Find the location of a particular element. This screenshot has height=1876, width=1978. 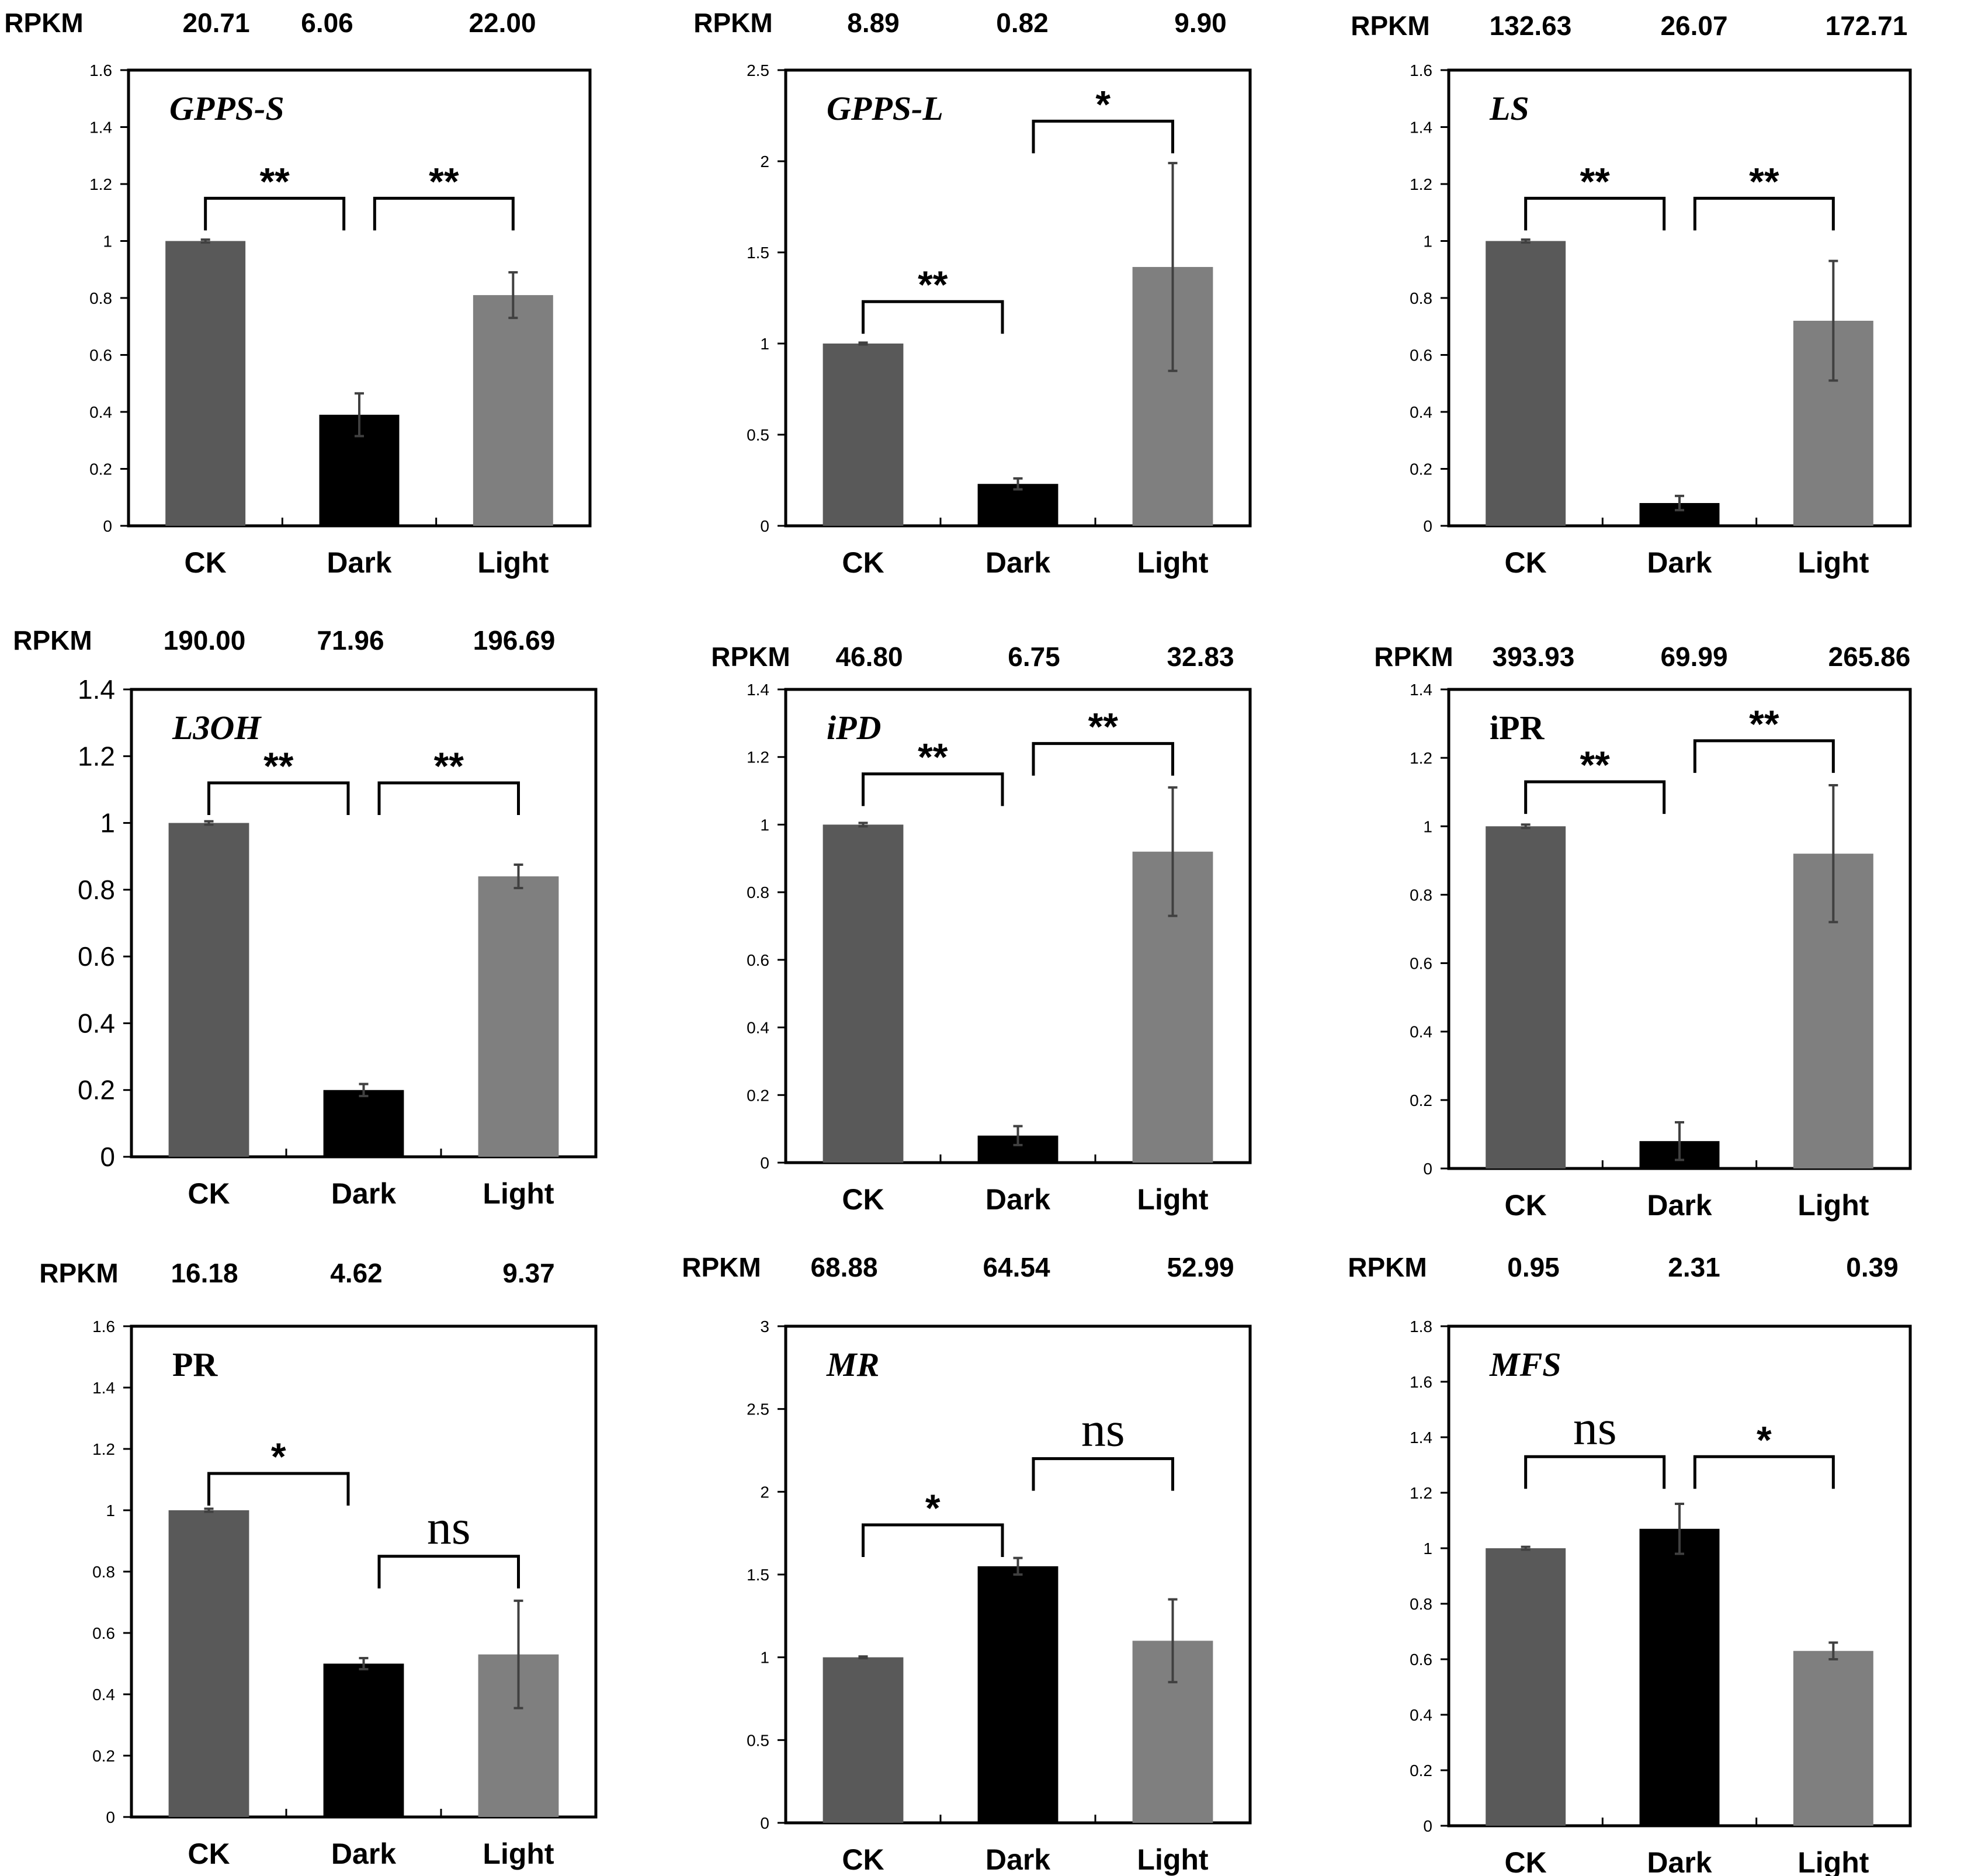

rpkm-value-dark: 0.82 is located at coordinates (1022, 23).